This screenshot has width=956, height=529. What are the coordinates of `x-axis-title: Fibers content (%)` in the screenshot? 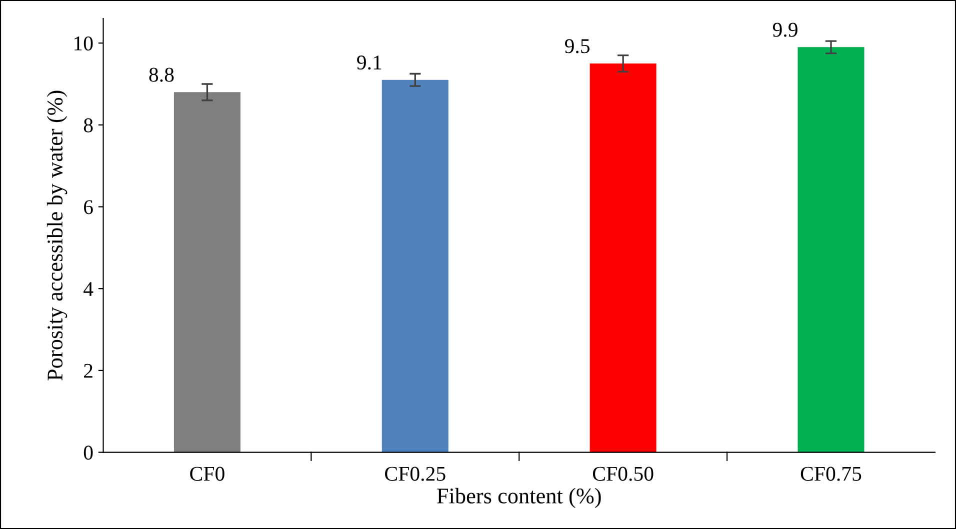 It's located at (519, 498).